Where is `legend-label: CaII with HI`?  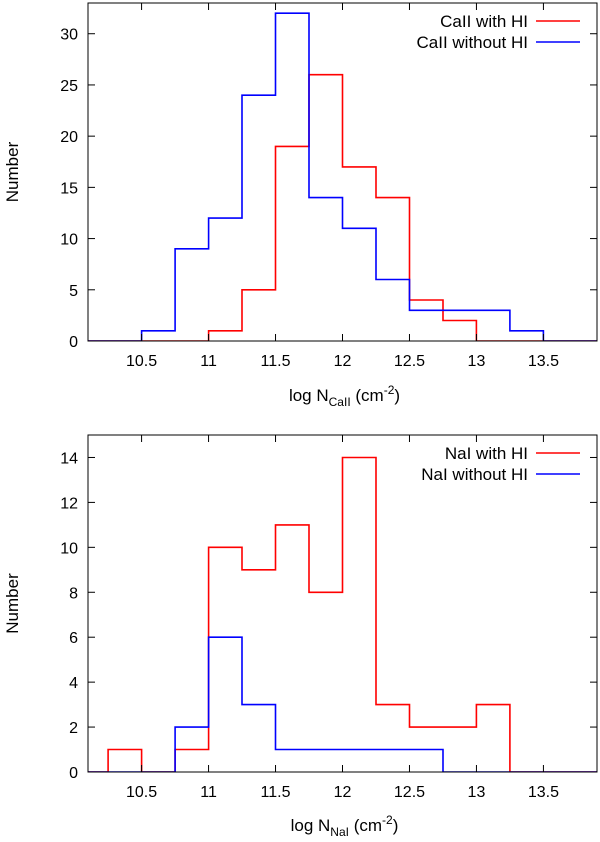
legend-label: CaII with HI is located at coordinates (484, 21).